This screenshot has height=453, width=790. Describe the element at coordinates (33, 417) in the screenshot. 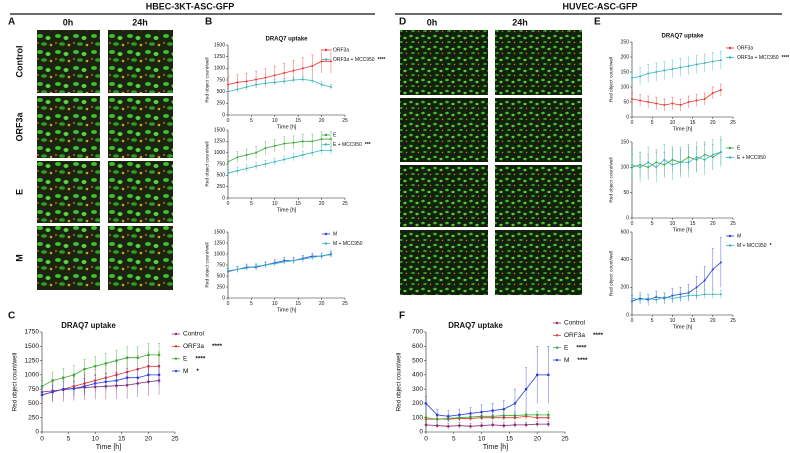

I see `y-tick-label: 250` at that location.